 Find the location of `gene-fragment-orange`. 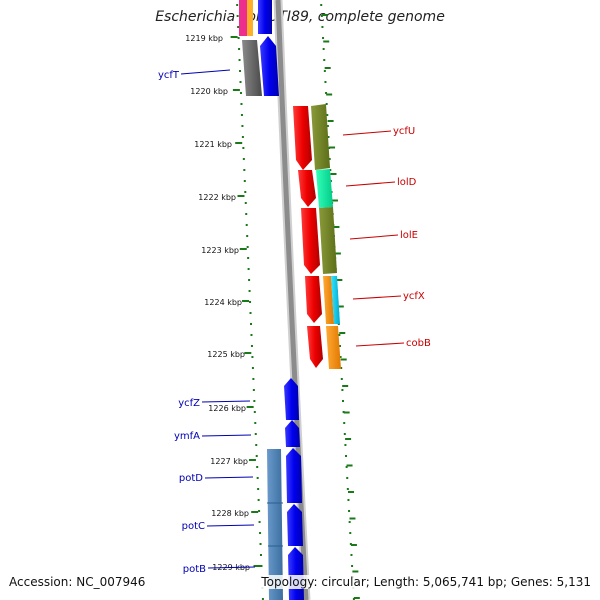

gene-fragment-orange is located at coordinates (250, 18).